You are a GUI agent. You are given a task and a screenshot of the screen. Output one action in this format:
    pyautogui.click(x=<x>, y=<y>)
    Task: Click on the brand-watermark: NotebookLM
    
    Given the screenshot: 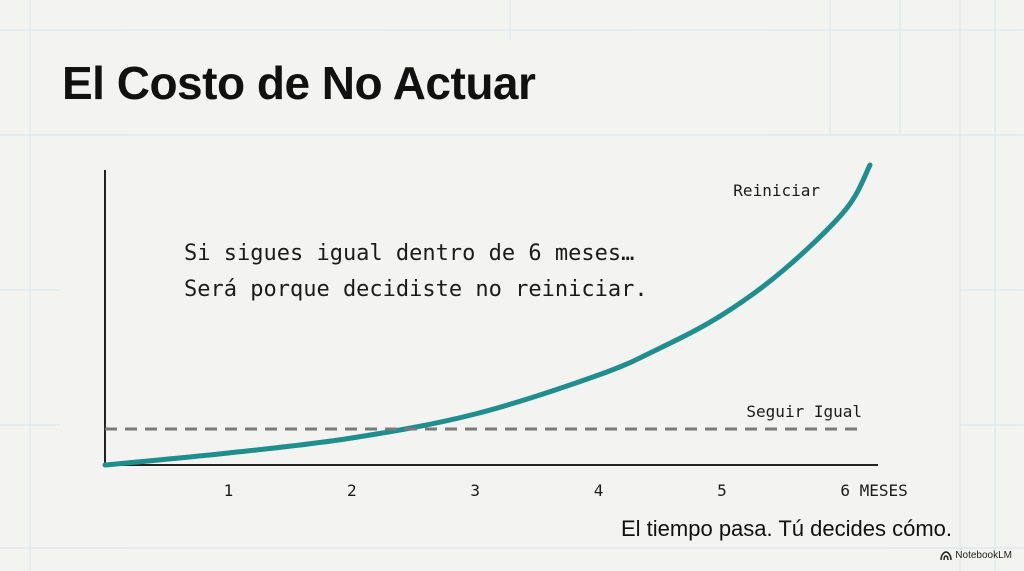 What is the action you would take?
    pyautogui.click(x=976, y=555)
    